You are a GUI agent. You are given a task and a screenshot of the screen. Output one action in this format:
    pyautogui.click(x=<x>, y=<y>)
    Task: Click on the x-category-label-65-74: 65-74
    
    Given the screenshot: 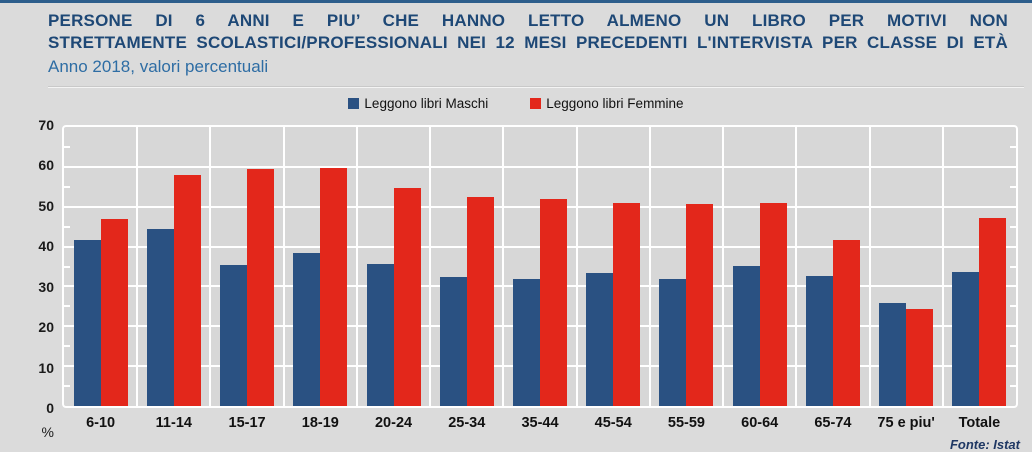 What is the action you would take?
    pyautogui.click(x=833, y=423)
    